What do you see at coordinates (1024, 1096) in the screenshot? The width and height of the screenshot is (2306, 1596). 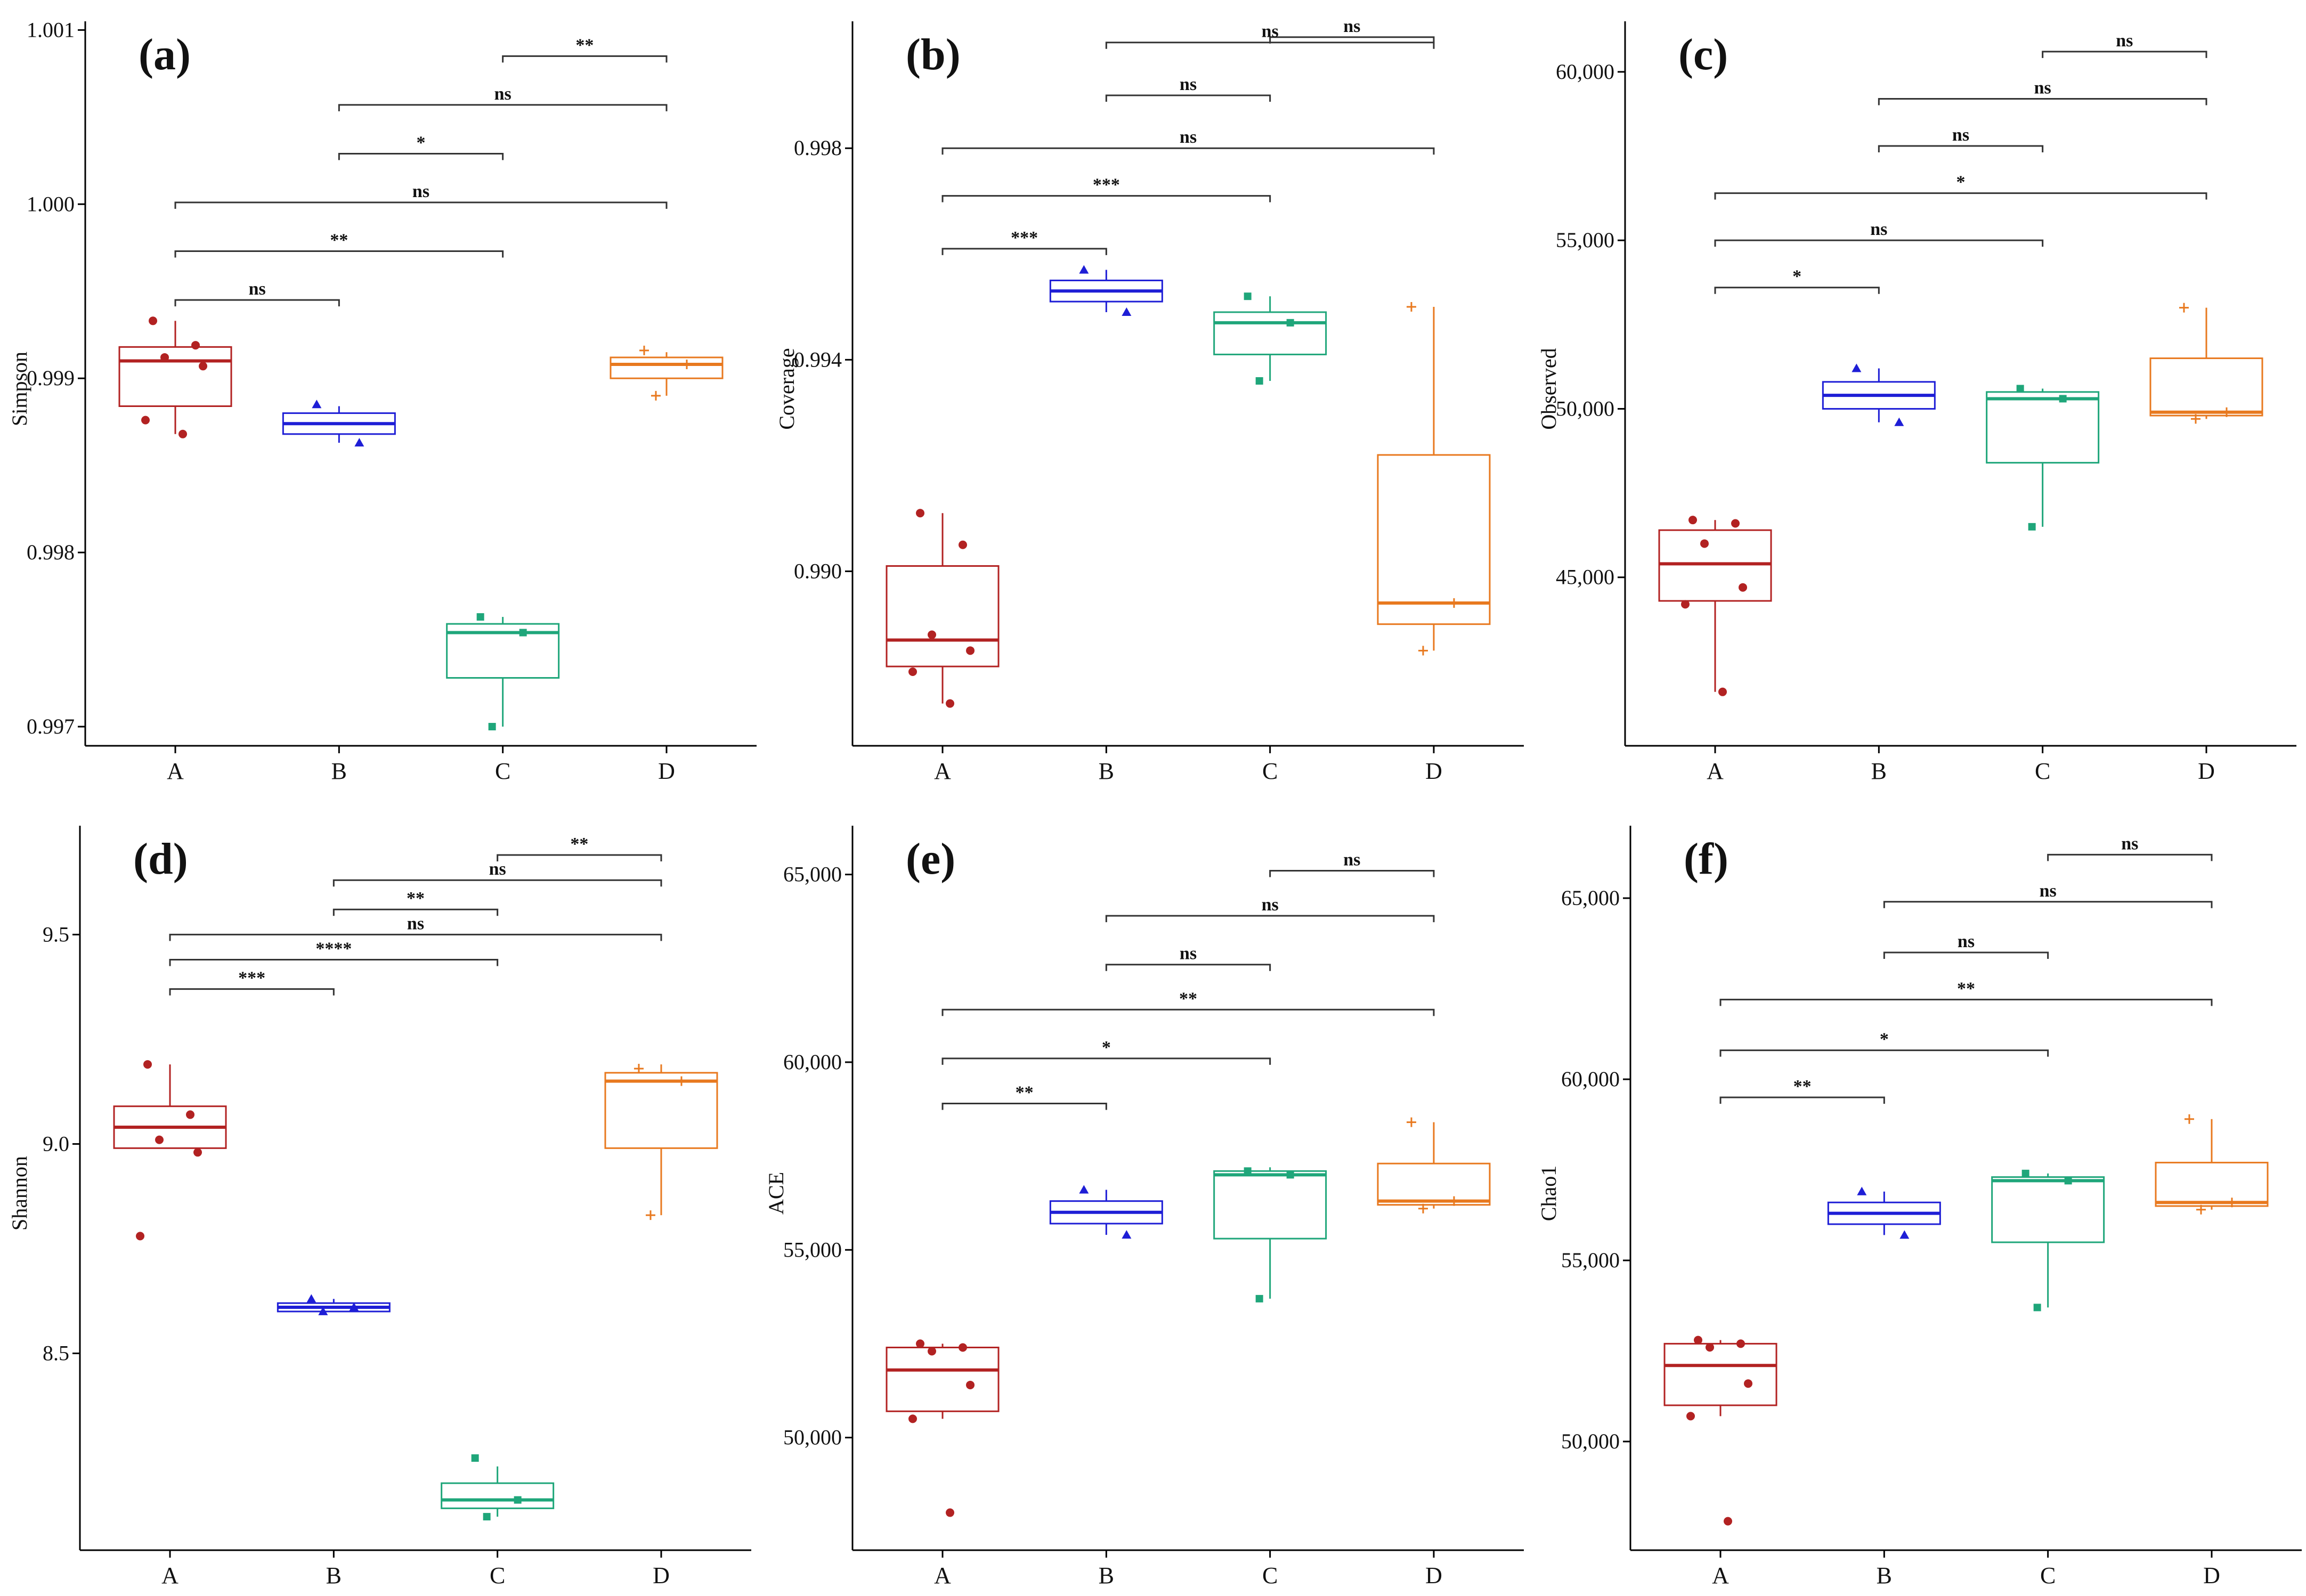 I see `comparison-A-B: **` at bounding box center [1024, 1096].